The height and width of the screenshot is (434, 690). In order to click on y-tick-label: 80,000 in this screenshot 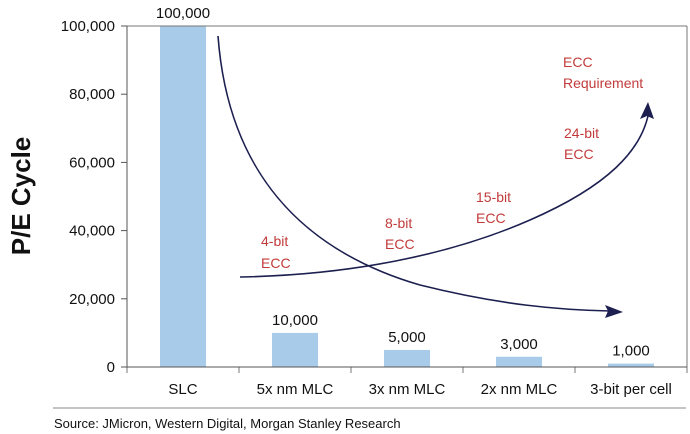, I will do `click(92, 94)`.